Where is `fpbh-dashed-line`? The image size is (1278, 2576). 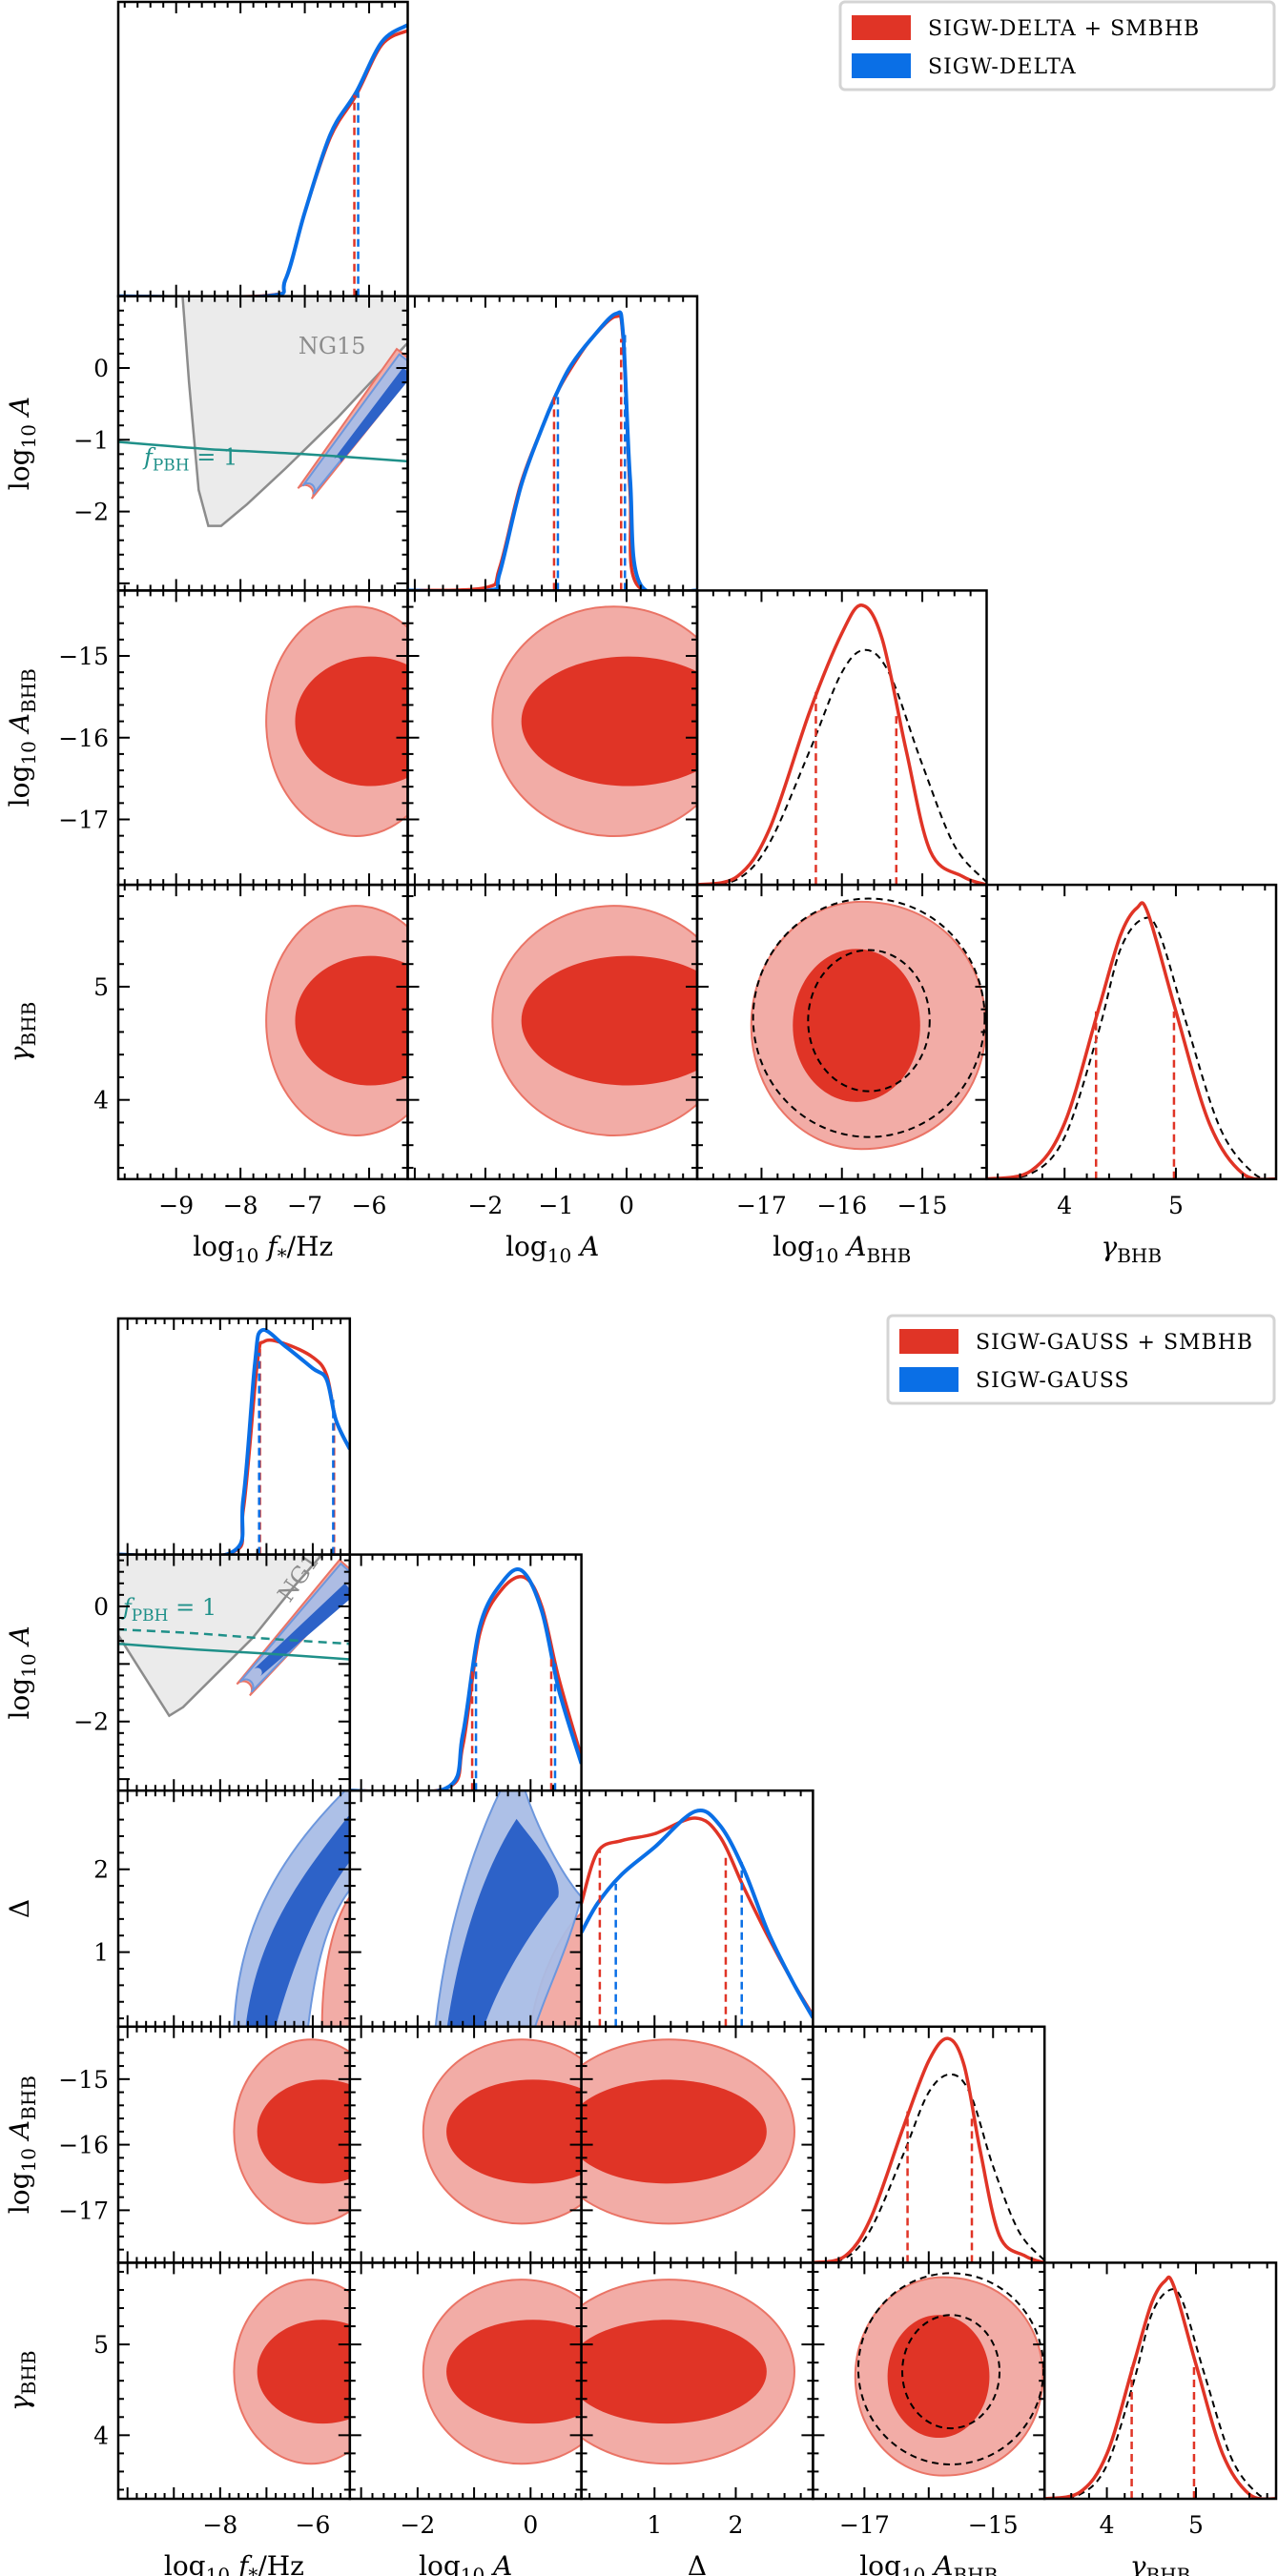
fpbh-dashed-line is located at coordinates (234, 1636).